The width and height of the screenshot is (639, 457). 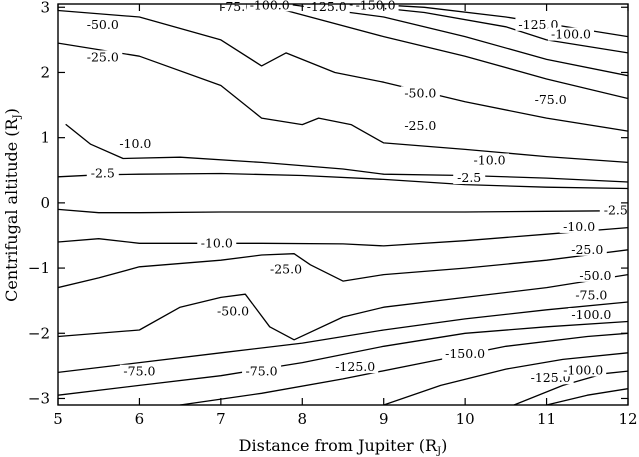 I want to click on y-tick-label: 2, so click(x=45, y=72).